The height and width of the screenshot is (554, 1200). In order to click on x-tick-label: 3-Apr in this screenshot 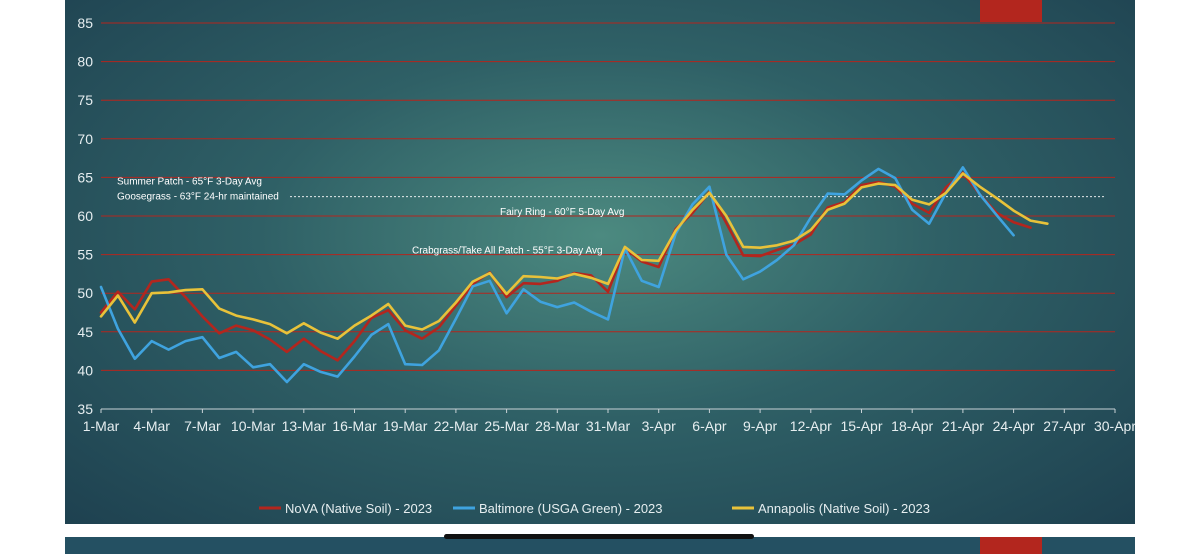, I will do `click(659, 426)`.